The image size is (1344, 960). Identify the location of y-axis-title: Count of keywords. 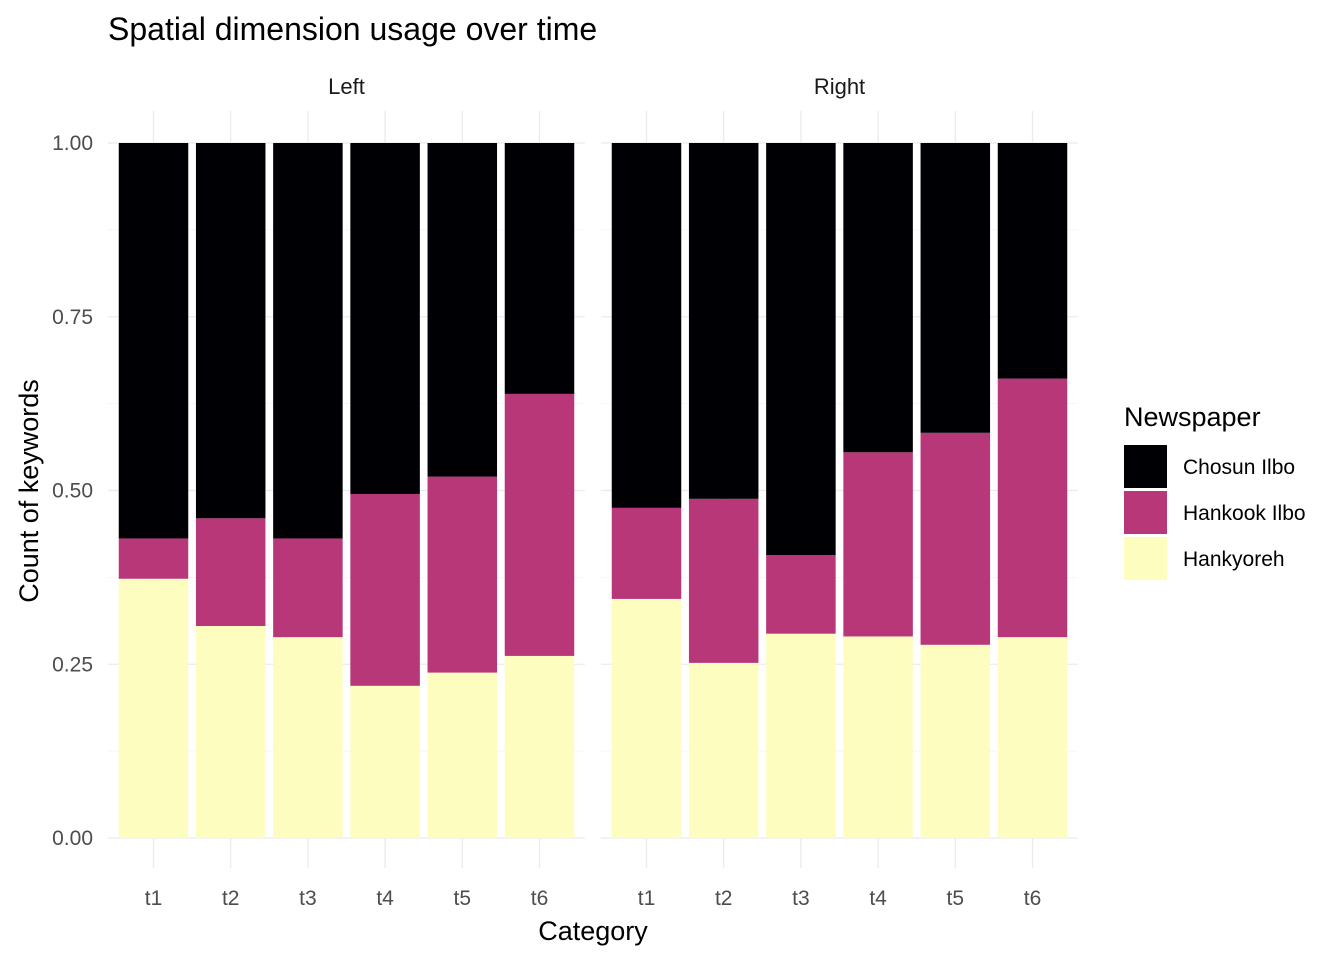
(29, 491).